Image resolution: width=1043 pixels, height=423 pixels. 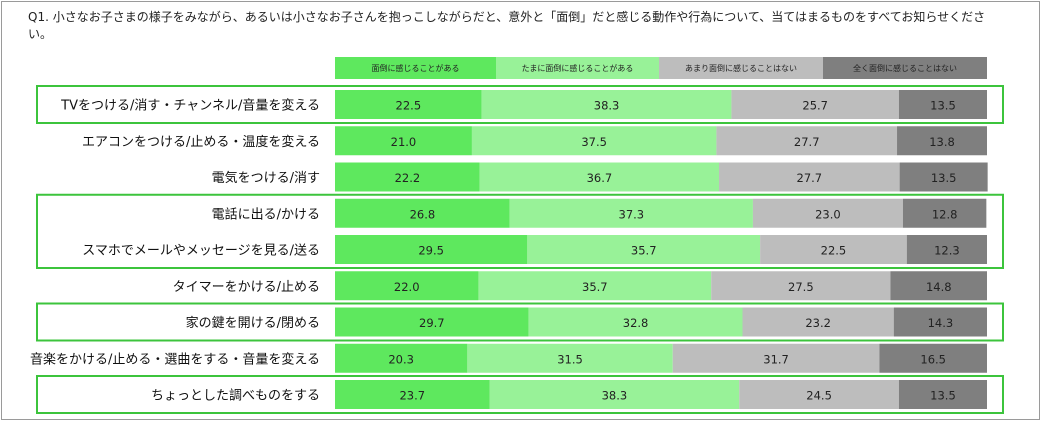 I want to click on bar-row8-series4, so click(x=933, y=358).